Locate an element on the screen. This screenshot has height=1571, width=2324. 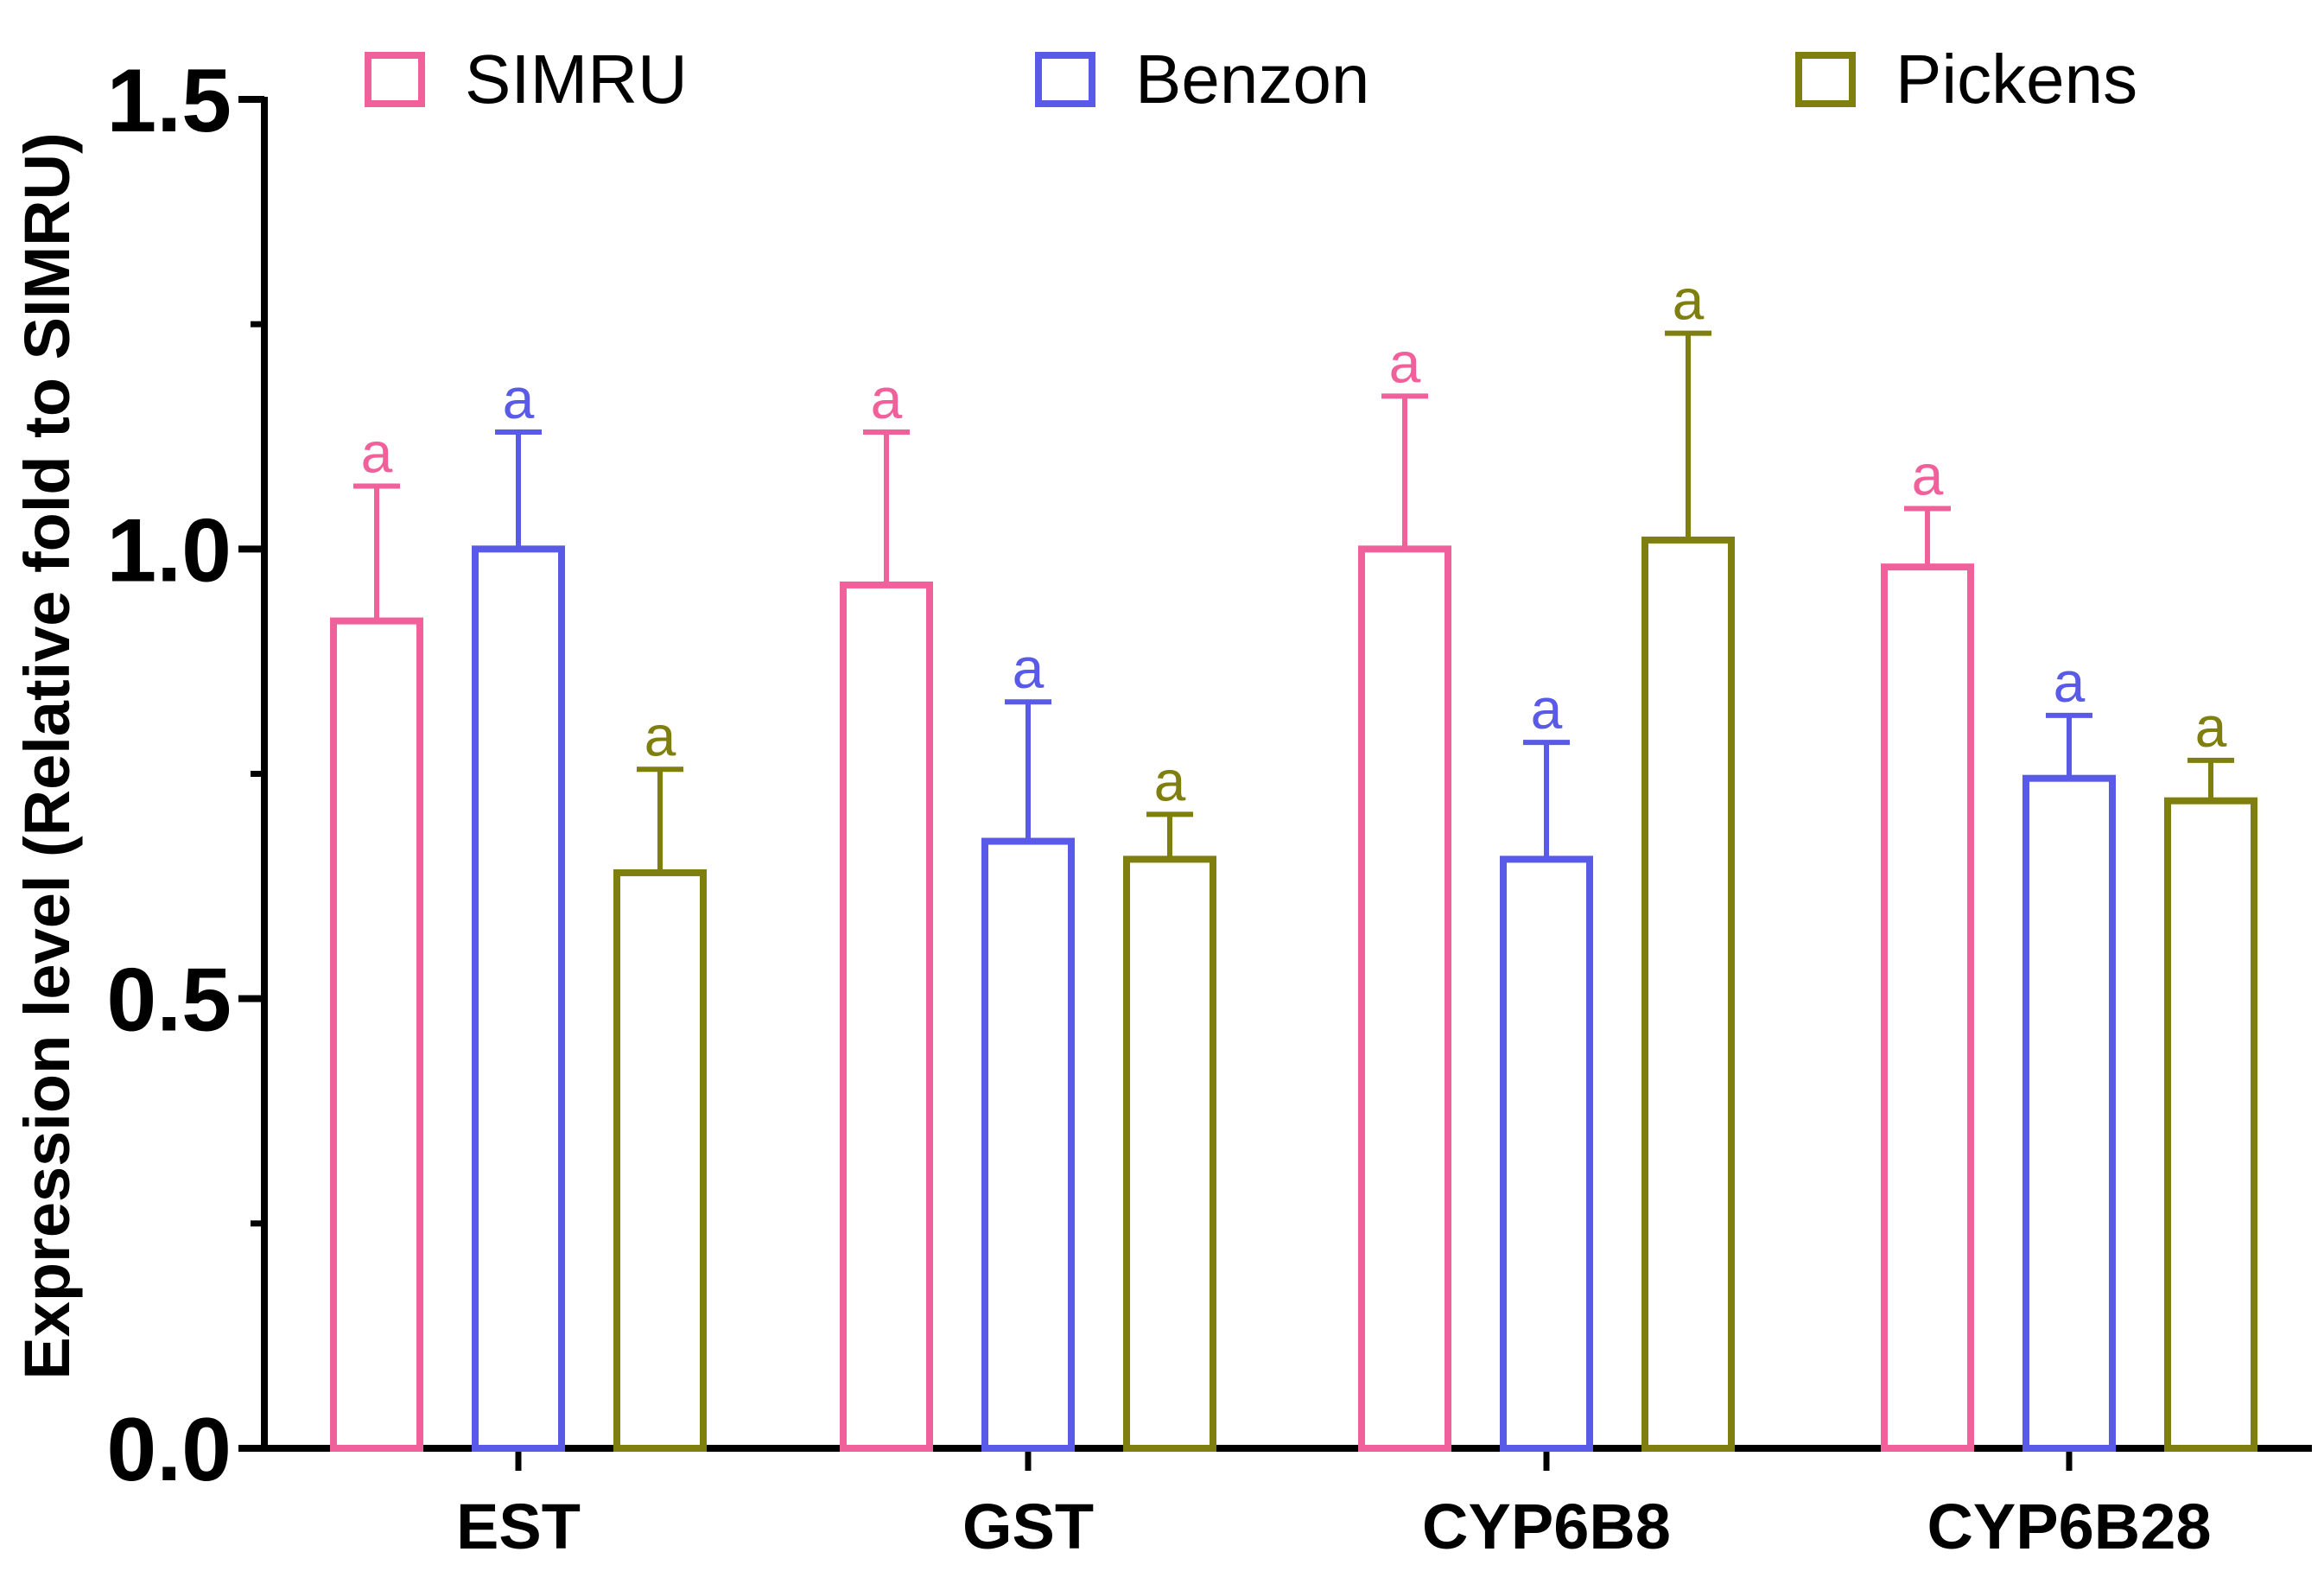
x-tick-label: CYP6B28 is located at coordinates (2069, 1526).